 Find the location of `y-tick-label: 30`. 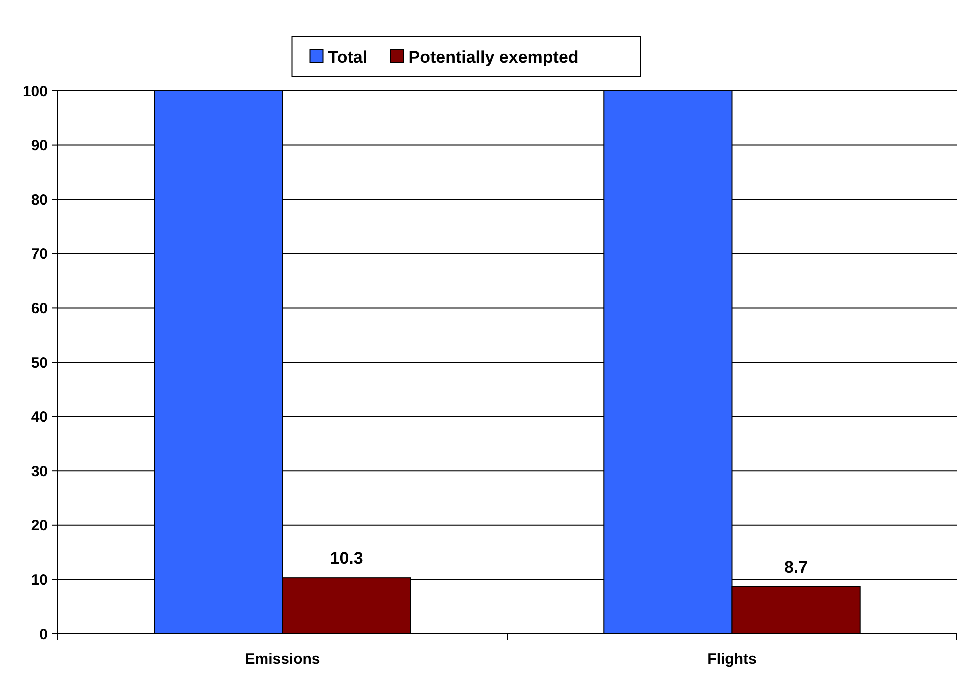

y-tick-label: 30 is located at coordinates (39, 471).